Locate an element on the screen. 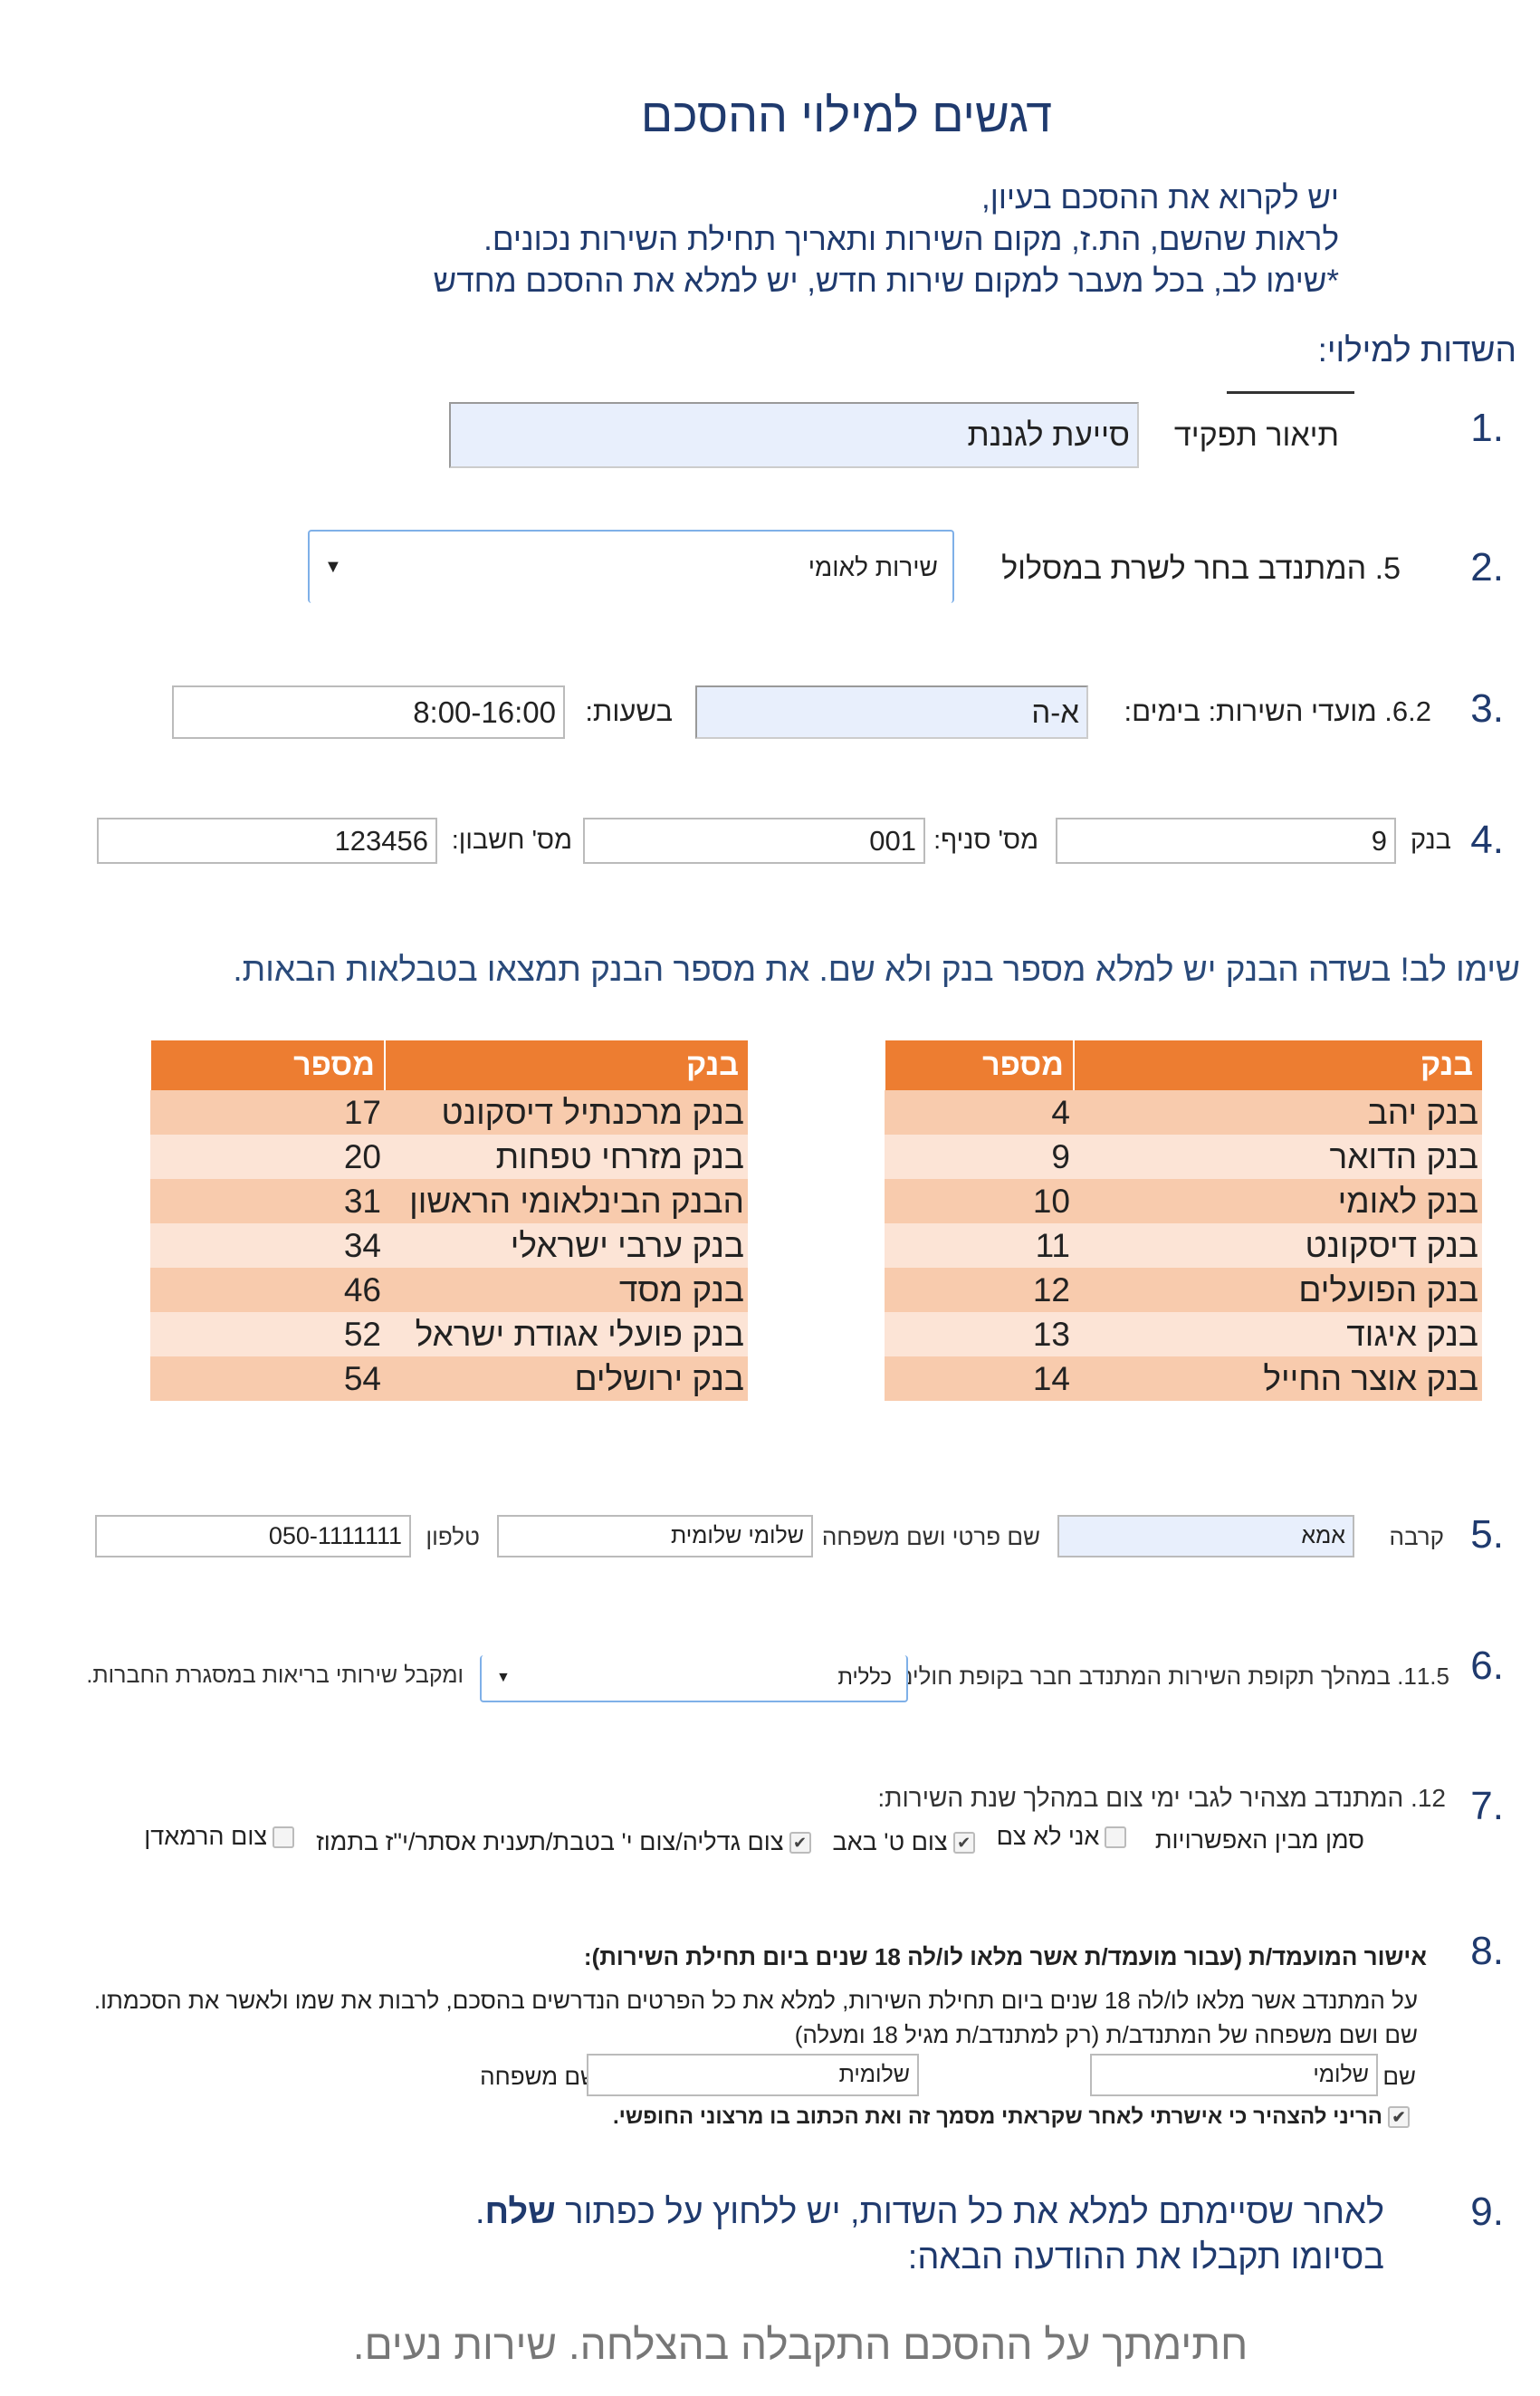 This screenshot has height=2396, width=1540. step-number: .1 is located at coordinates (1487, 428).